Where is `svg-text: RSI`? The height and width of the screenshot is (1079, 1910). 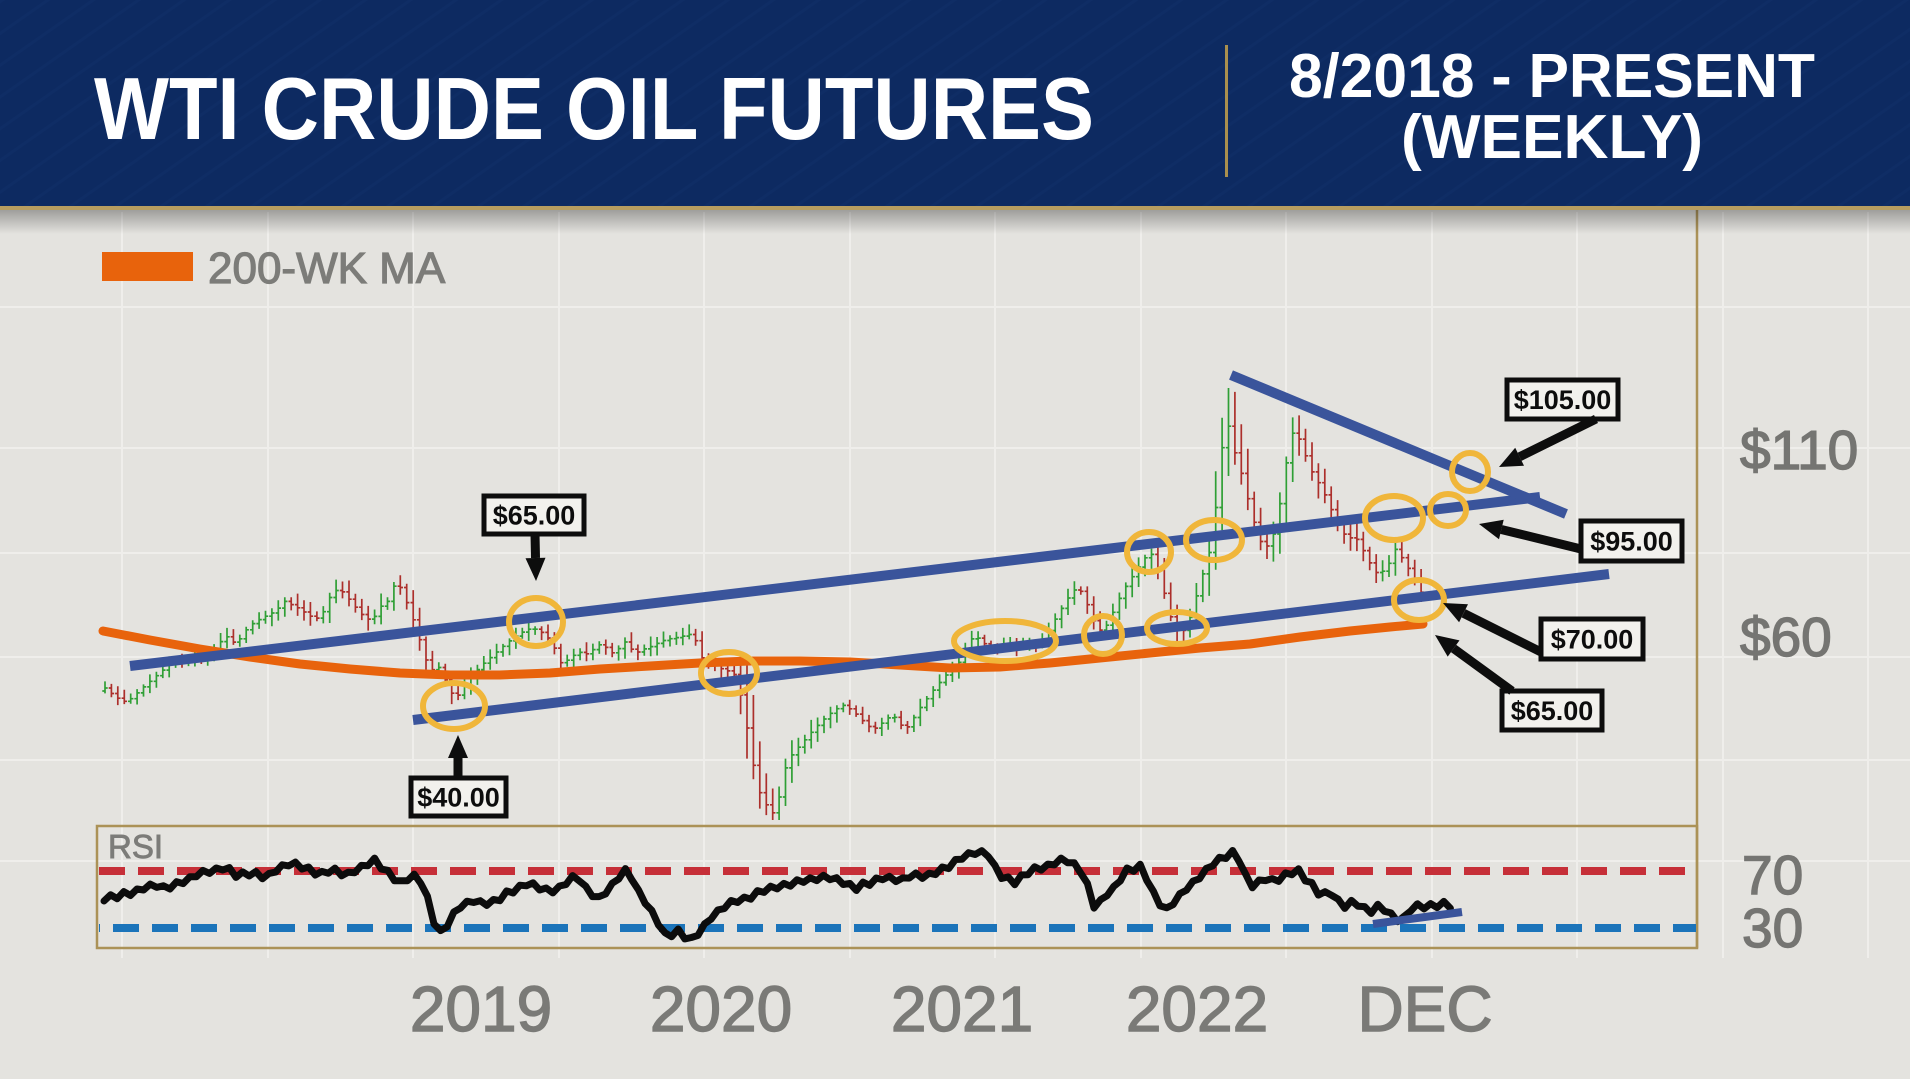
svg-text: RSI is located at coordinates (135, 846).